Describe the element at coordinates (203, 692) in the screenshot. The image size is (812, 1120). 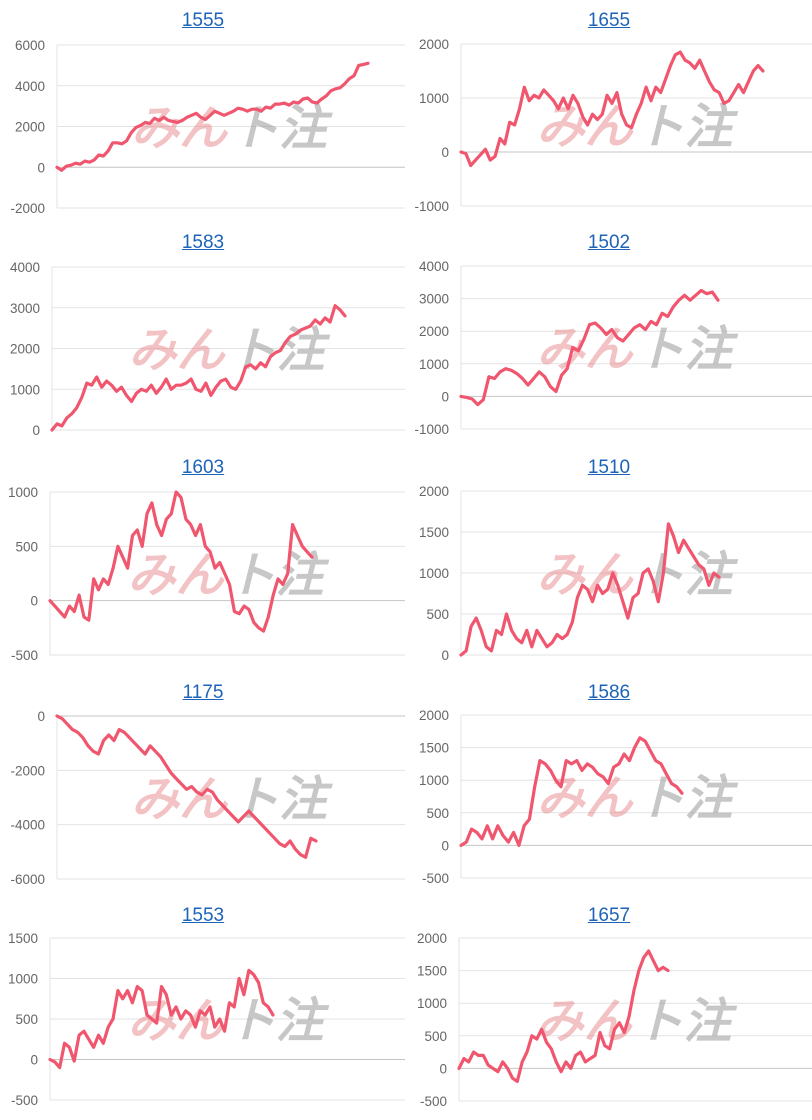
I see `chart-title-link: 1175` at that location.